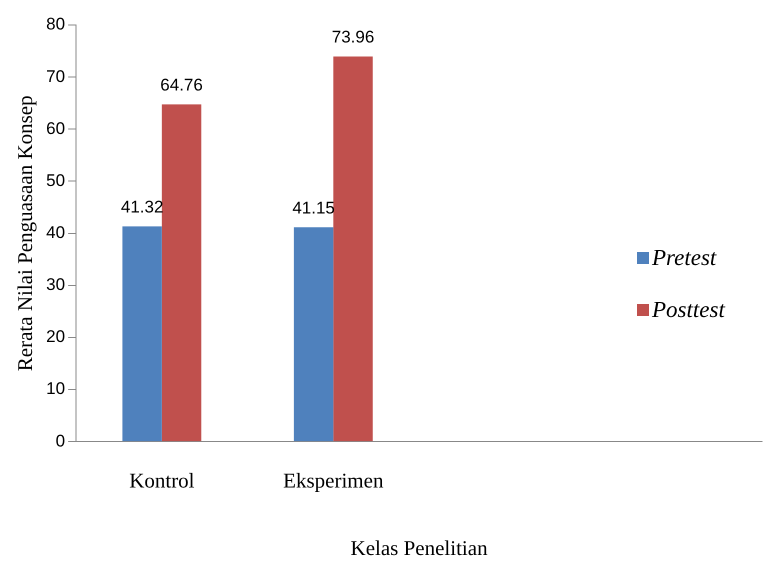 This screenshot has height=566, width=765. I want to click on legend-label: Posttest, so click(688, 309).